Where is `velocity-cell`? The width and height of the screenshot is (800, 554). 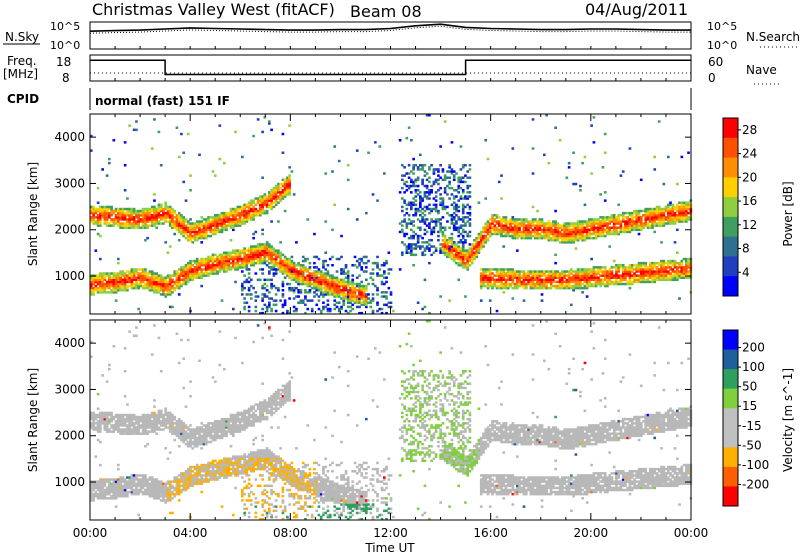
velocity-cell is located at coordinates (100, 413).